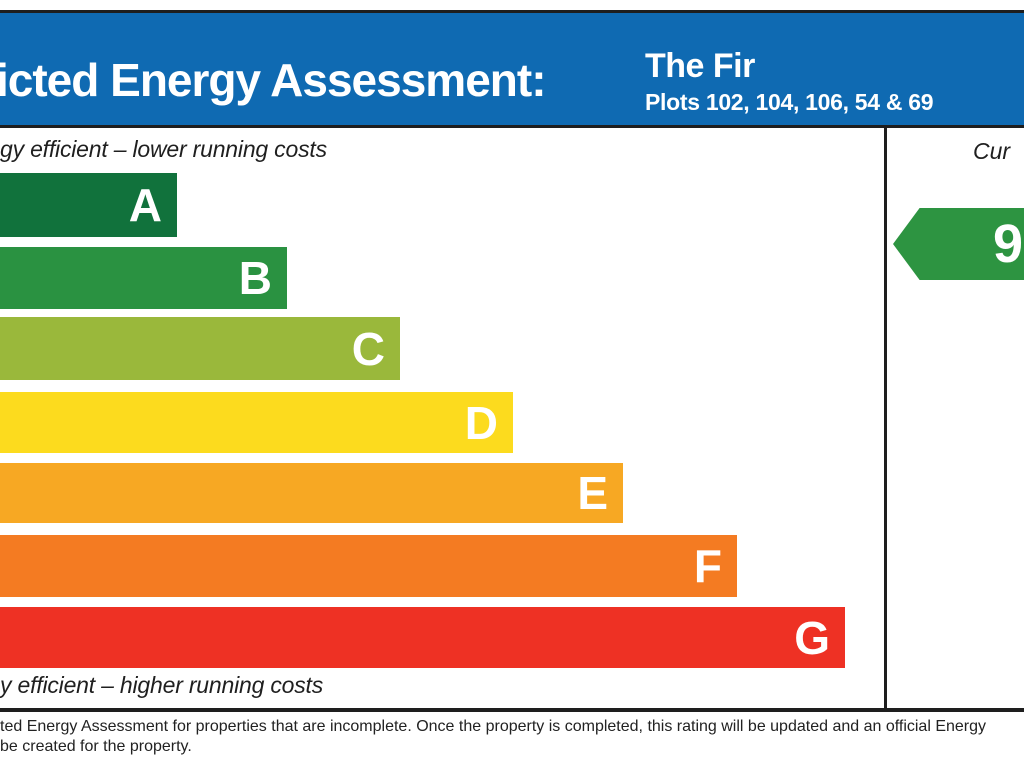 The height and width of the screenshot is (768, 1024). What do you see at coordinates (163, 149) in the screenshot?
I see `top-efficiency-label: gy efficient – lower running costs` at bounding box center [163, 149].